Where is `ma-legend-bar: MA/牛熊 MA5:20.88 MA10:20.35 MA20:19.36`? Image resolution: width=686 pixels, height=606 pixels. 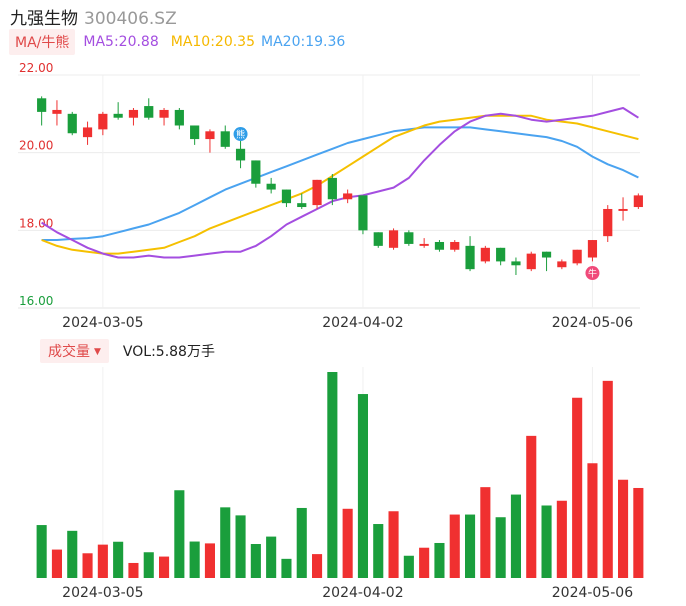 ma-legend-bar: MA/牛熊 MA5:20.88 MA10:20.35 MA20:19.36 is located at coordinates (177, 42).